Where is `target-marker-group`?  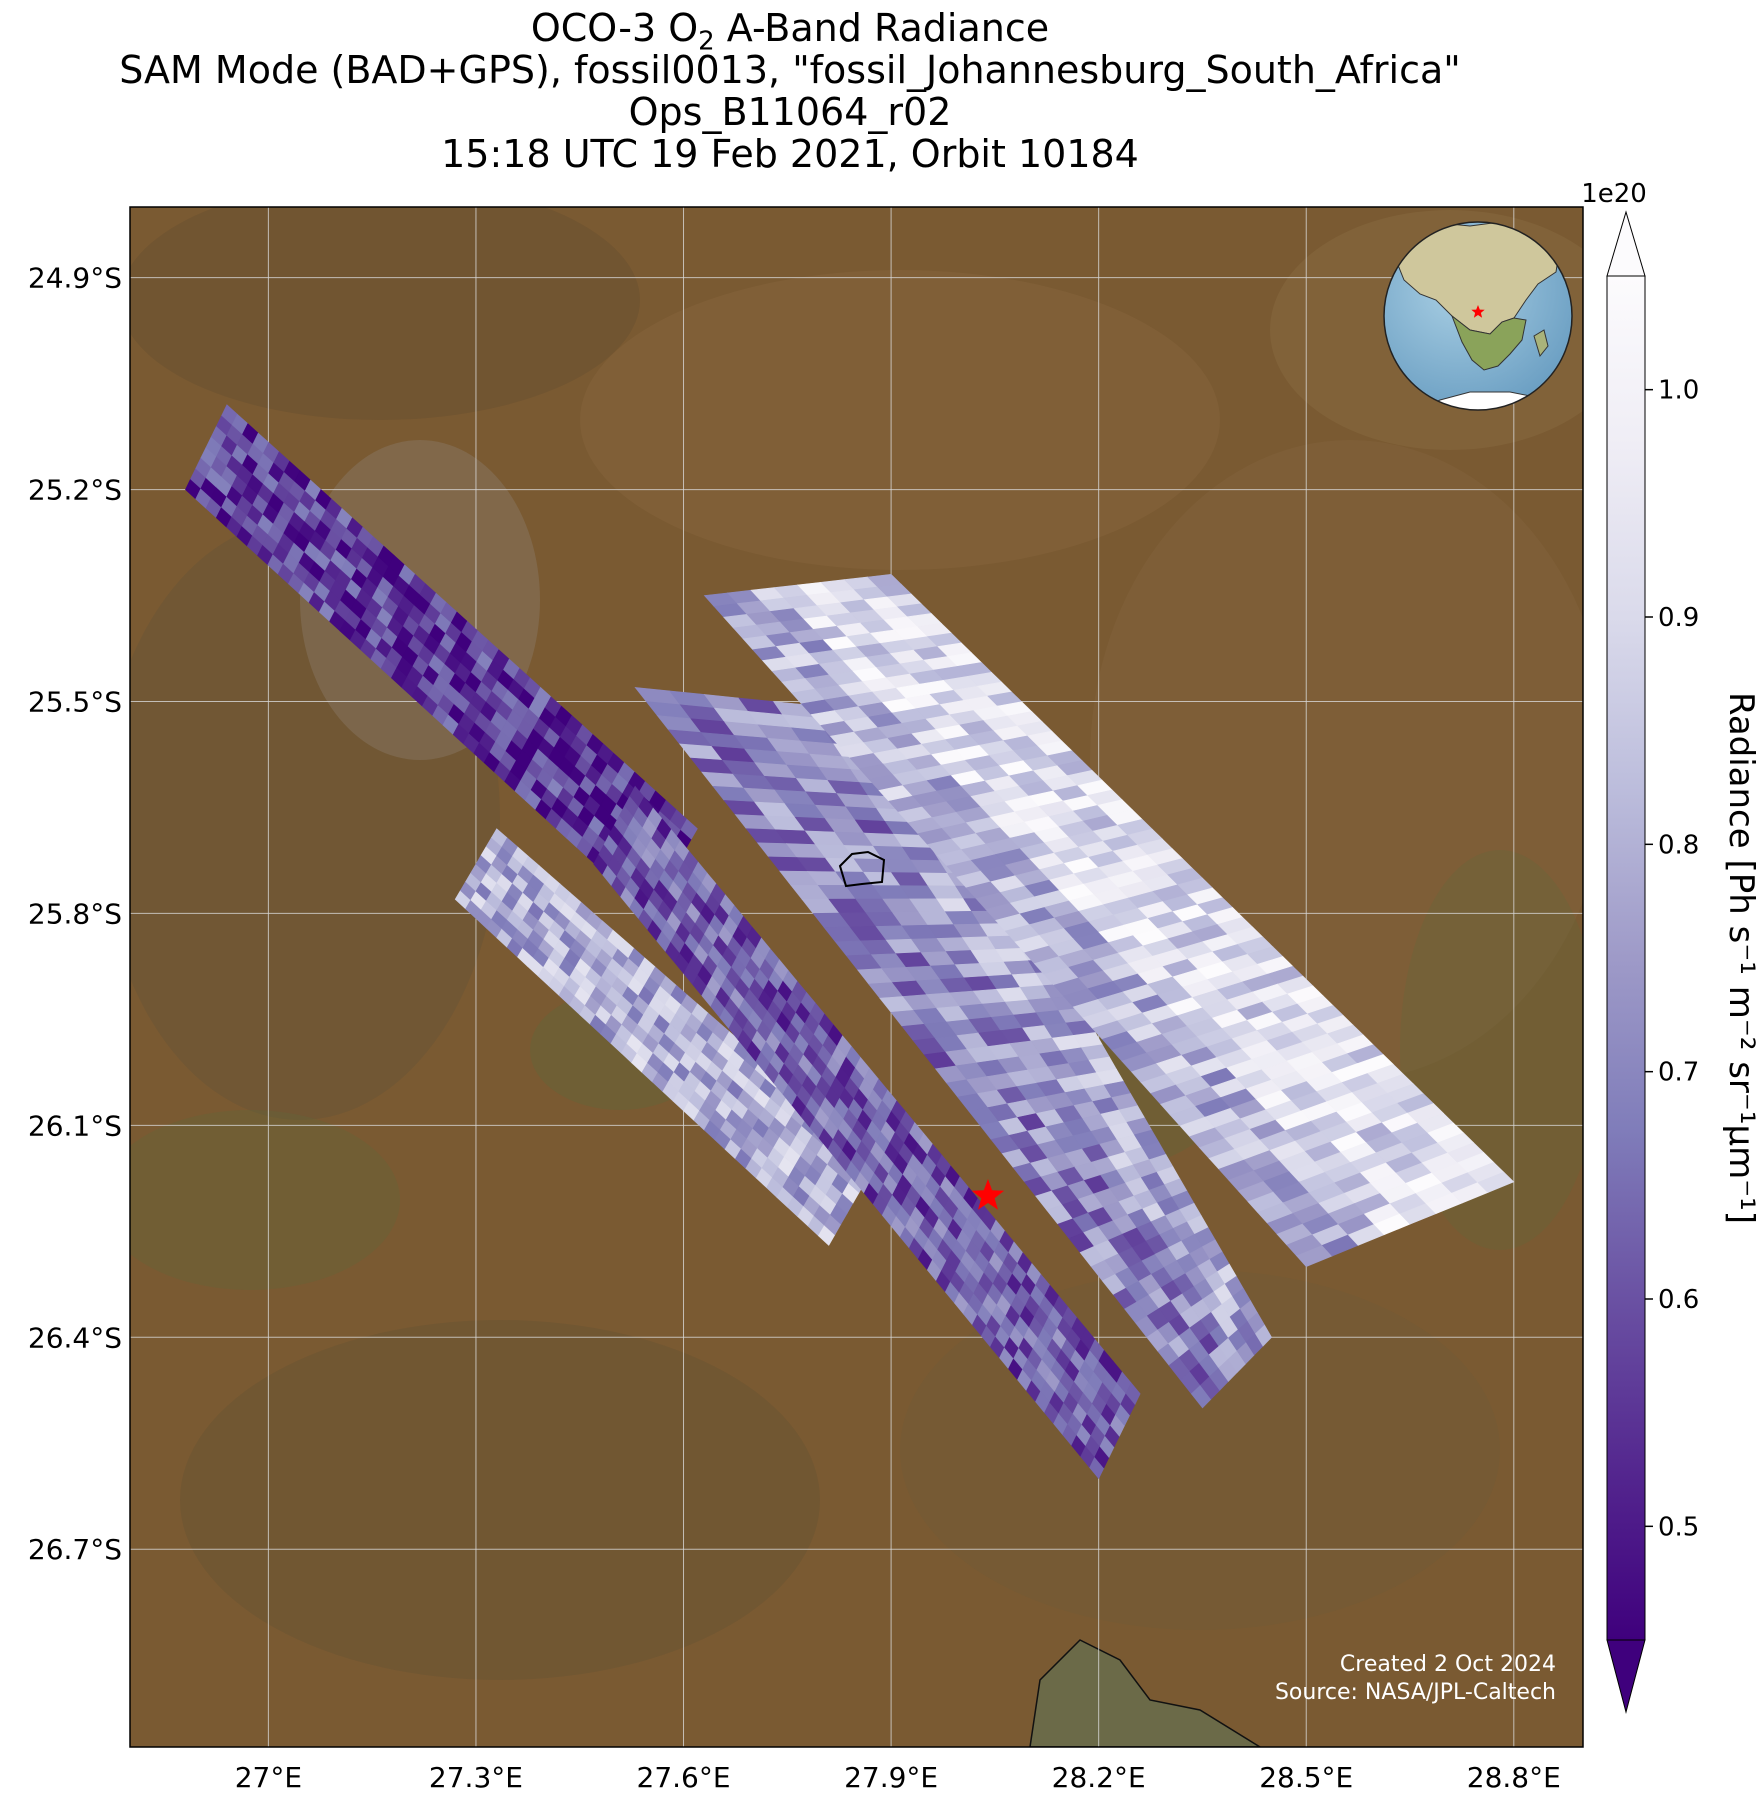 target-marker-group is located at coordinates (988, 1194).